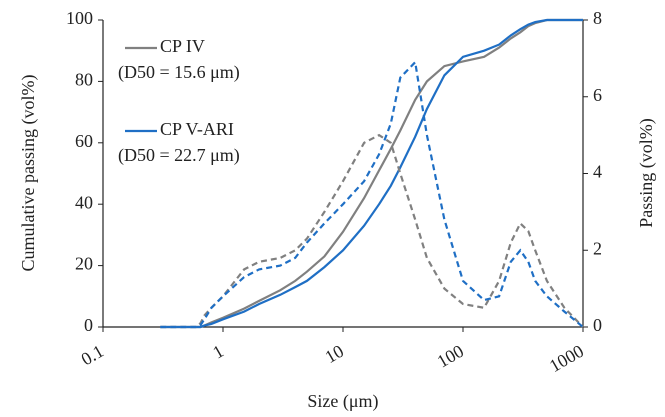 Image resolution: width=665 pixels, height=417 pixels. Describe the element at coordinates (334, 354) in the screenshot. I see `x-tick-label: 10` at that location.